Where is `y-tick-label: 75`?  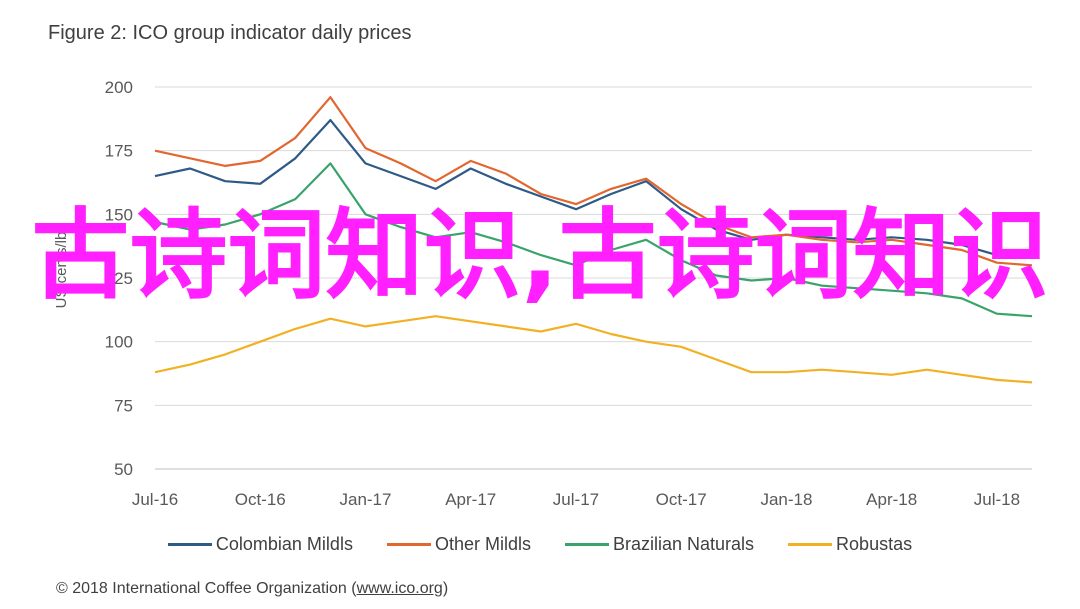 y-tick-label: 75 is located at coordinates (123, 405).